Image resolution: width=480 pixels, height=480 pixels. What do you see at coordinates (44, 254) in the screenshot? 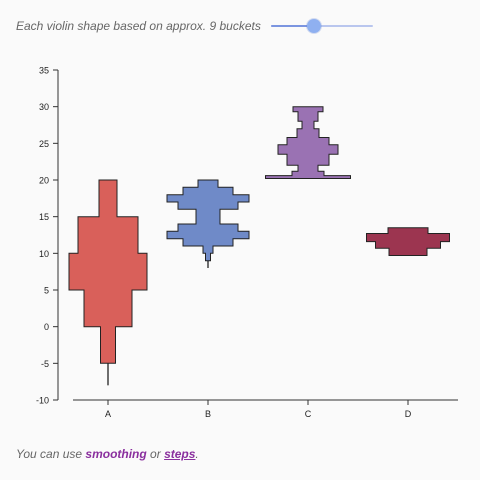
I see `y-tick-label: 10` at bounding box center [44, 254].